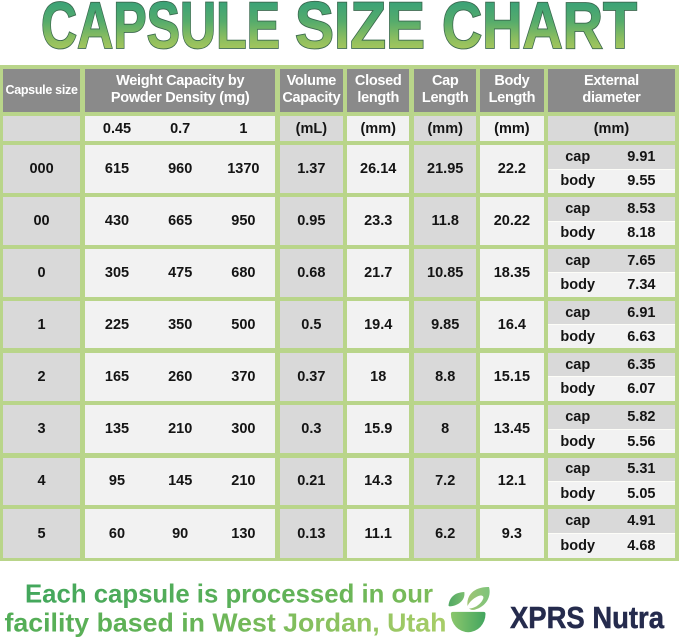 This screenshot has height=640, width=679. I want to click on svg-text: CAPSULE, so click(160, 30).